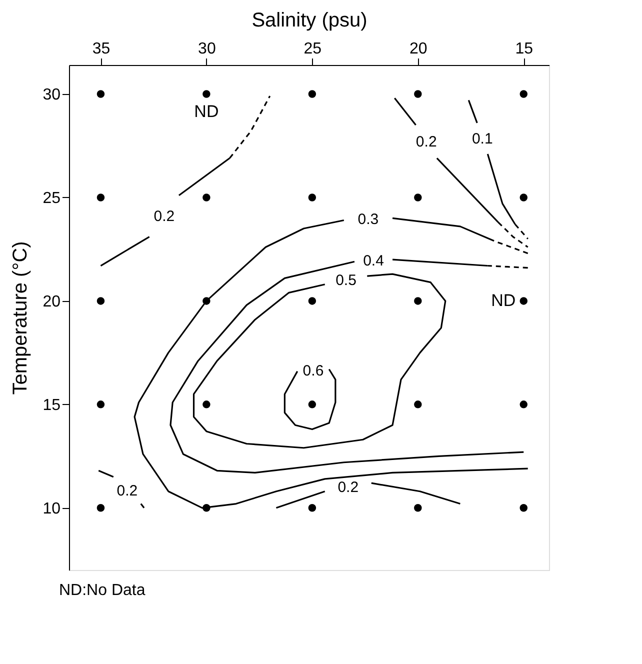 This screenshot has width=642, height=664. Describe the element at coordinates (319, 361) in the screenshot. I see `line-series` at that location.